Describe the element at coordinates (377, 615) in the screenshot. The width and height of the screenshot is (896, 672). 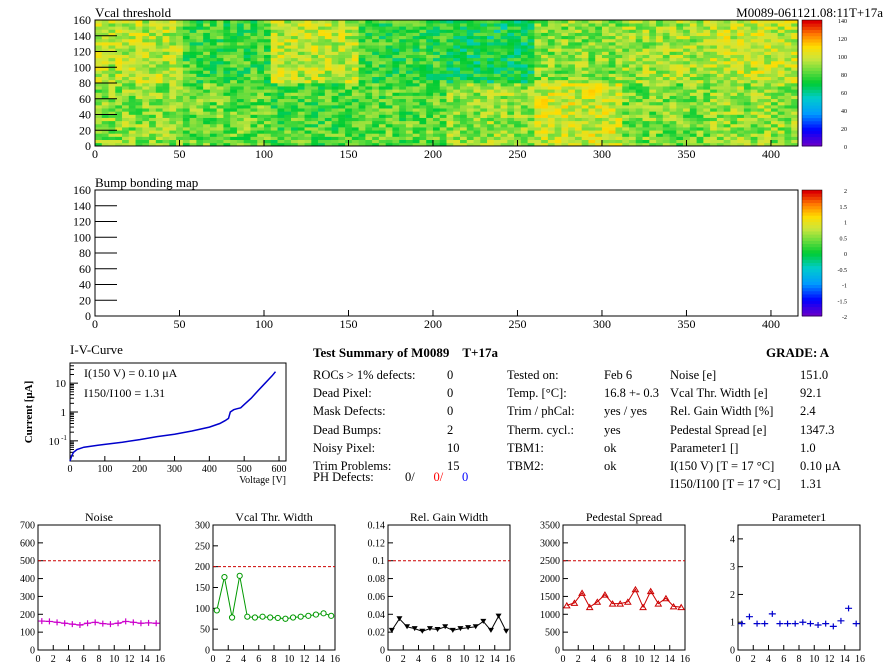
I see `small-y-tick-label: 0.04` at that location.